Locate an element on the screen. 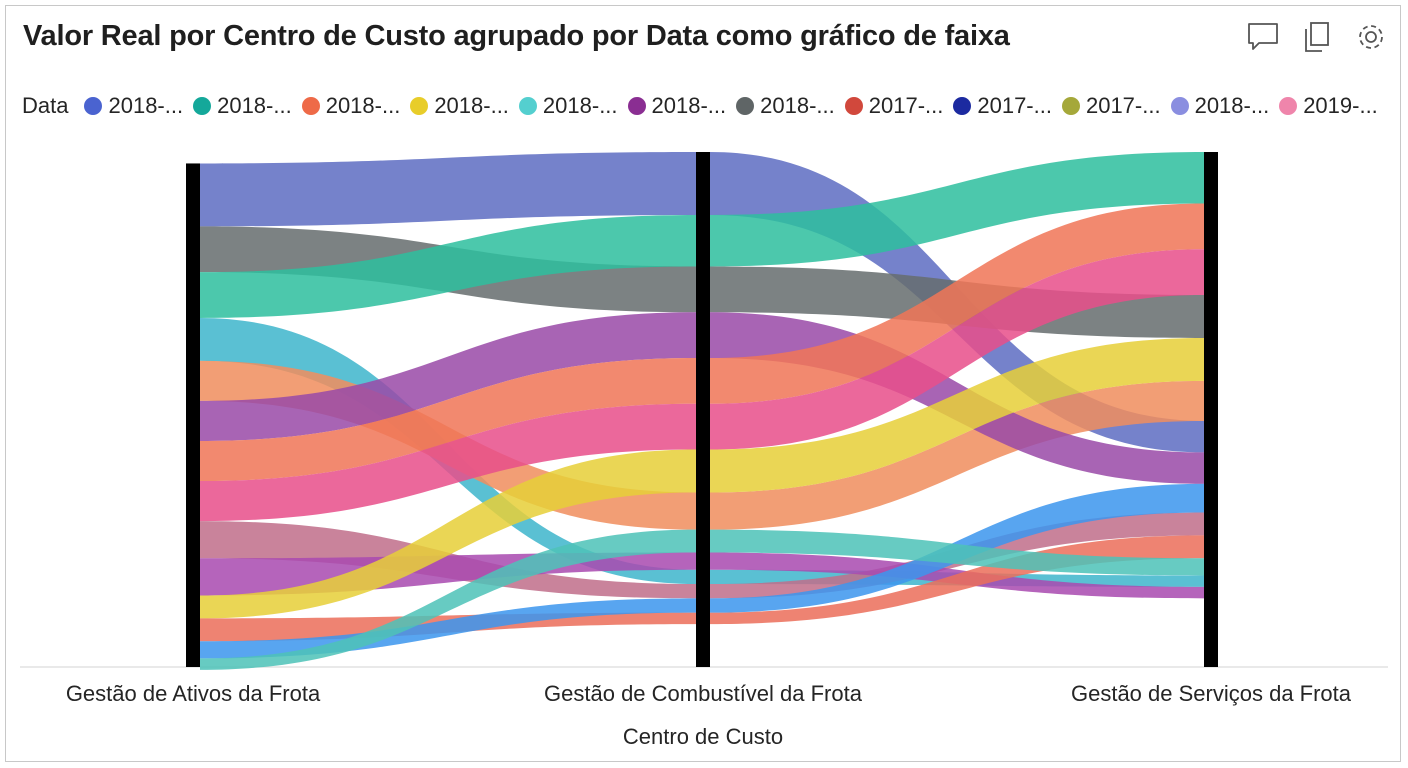  x-tick-label: Gestão de Ativos da Frota is located at coordinates (193, 693).